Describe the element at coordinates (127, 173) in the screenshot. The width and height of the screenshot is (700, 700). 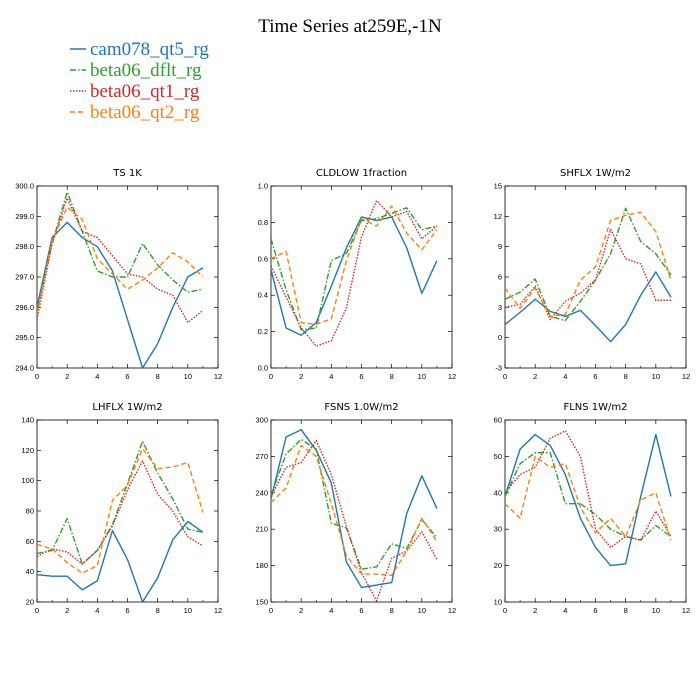
I see `panel-title: TS 1K` at that location.